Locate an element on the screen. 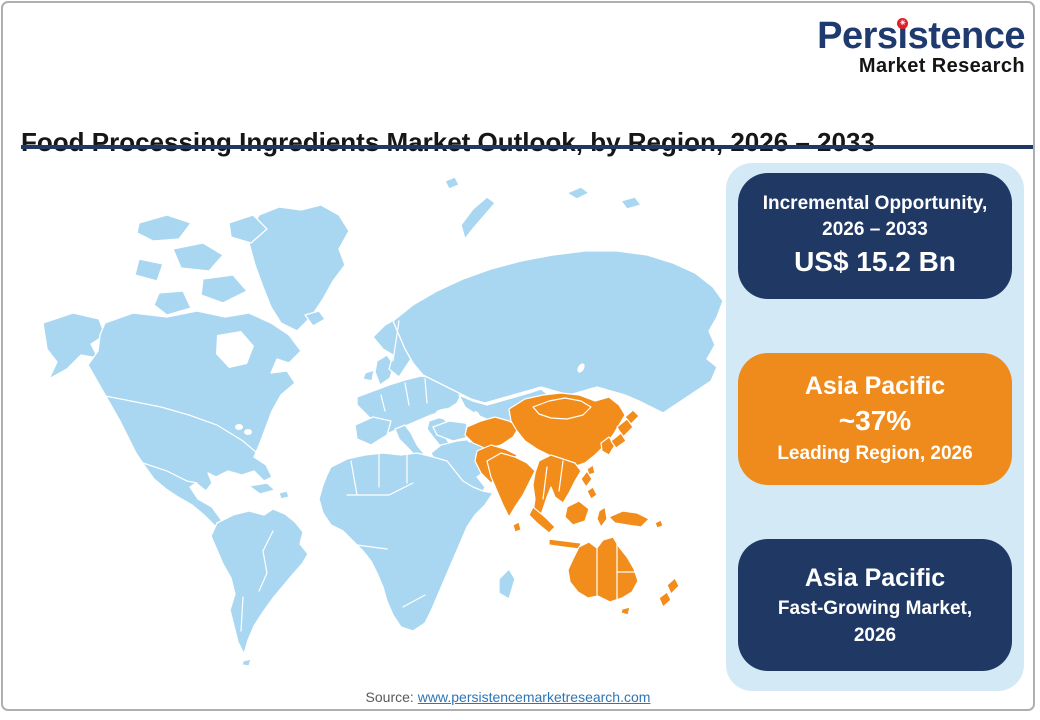 The width and height of the screenshot is (1040, 720). map-country-borders is located at coordinates (266, 476).